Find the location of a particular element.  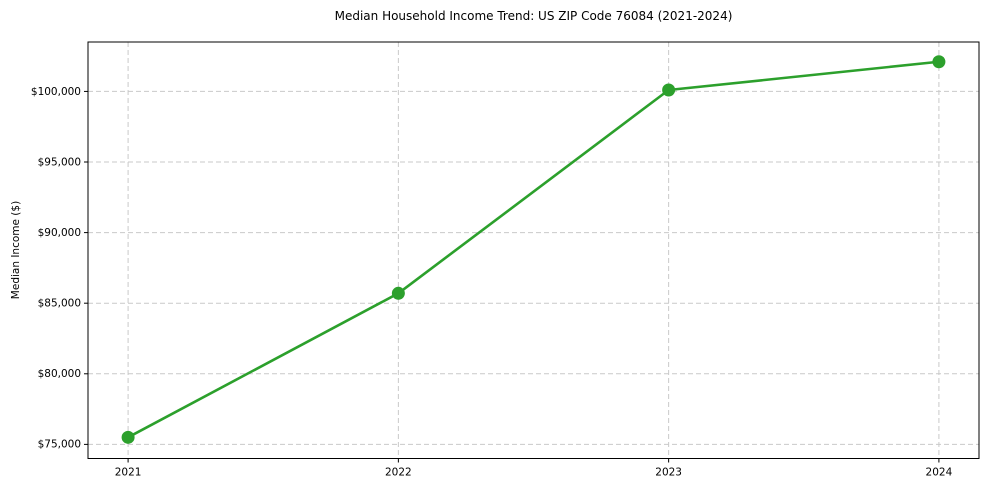

y-tick-label: $95,000 is located at coordinates (59, 162).